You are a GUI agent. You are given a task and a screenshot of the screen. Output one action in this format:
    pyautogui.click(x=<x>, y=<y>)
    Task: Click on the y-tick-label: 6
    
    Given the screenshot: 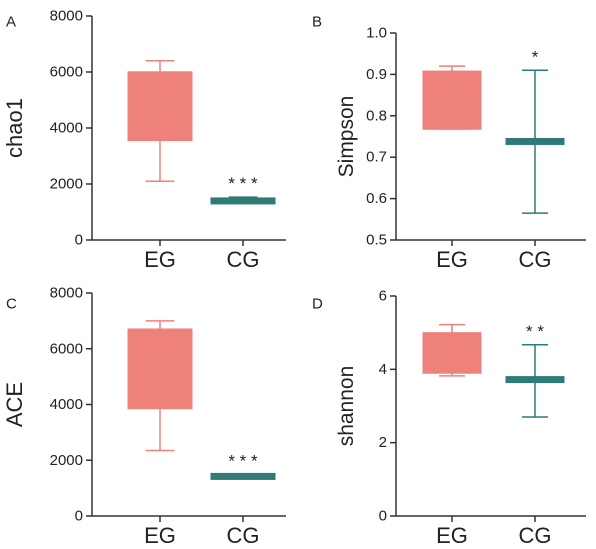 What is the action you would take?
    pyautogui.click(x=383, y=296)
    